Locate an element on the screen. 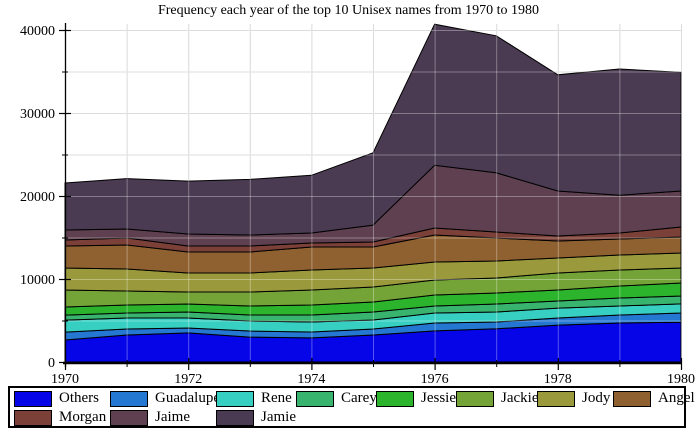 Image resolution: width=697 pixels, height=435 pixels. legend-label: Others is located at coordinates (79, 398).